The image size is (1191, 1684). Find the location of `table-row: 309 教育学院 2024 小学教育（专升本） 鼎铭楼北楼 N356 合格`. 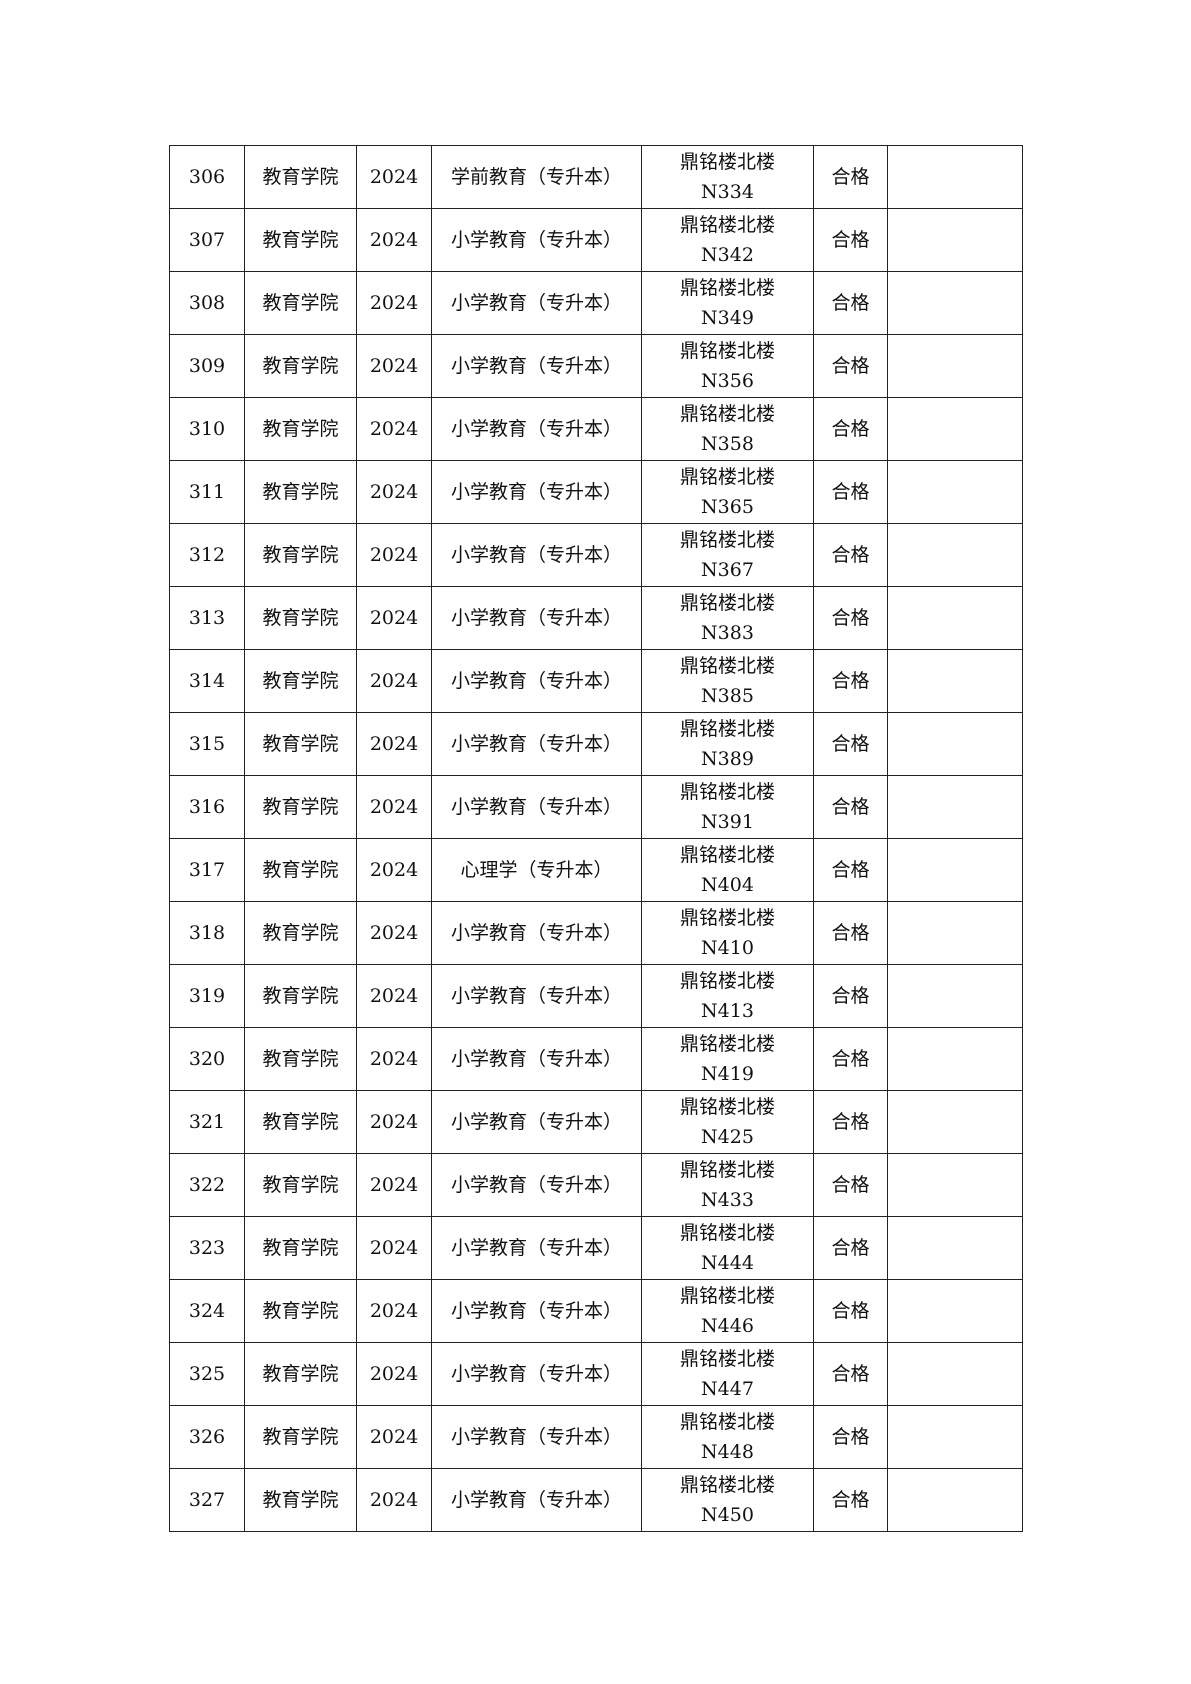

table-row: 309 教育学院 2024 小学教育（专升本） 鼎铭楼北楼 N356 合格 is located at coordinates (596, 366).